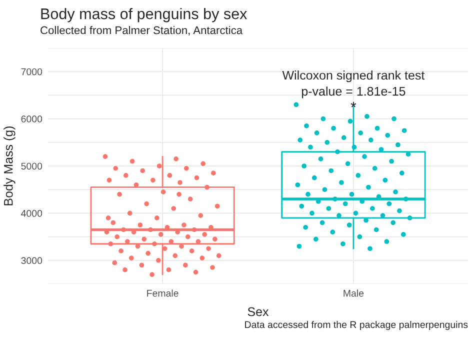  I want to click on y-tick-label: 5000, so click(31, 166).